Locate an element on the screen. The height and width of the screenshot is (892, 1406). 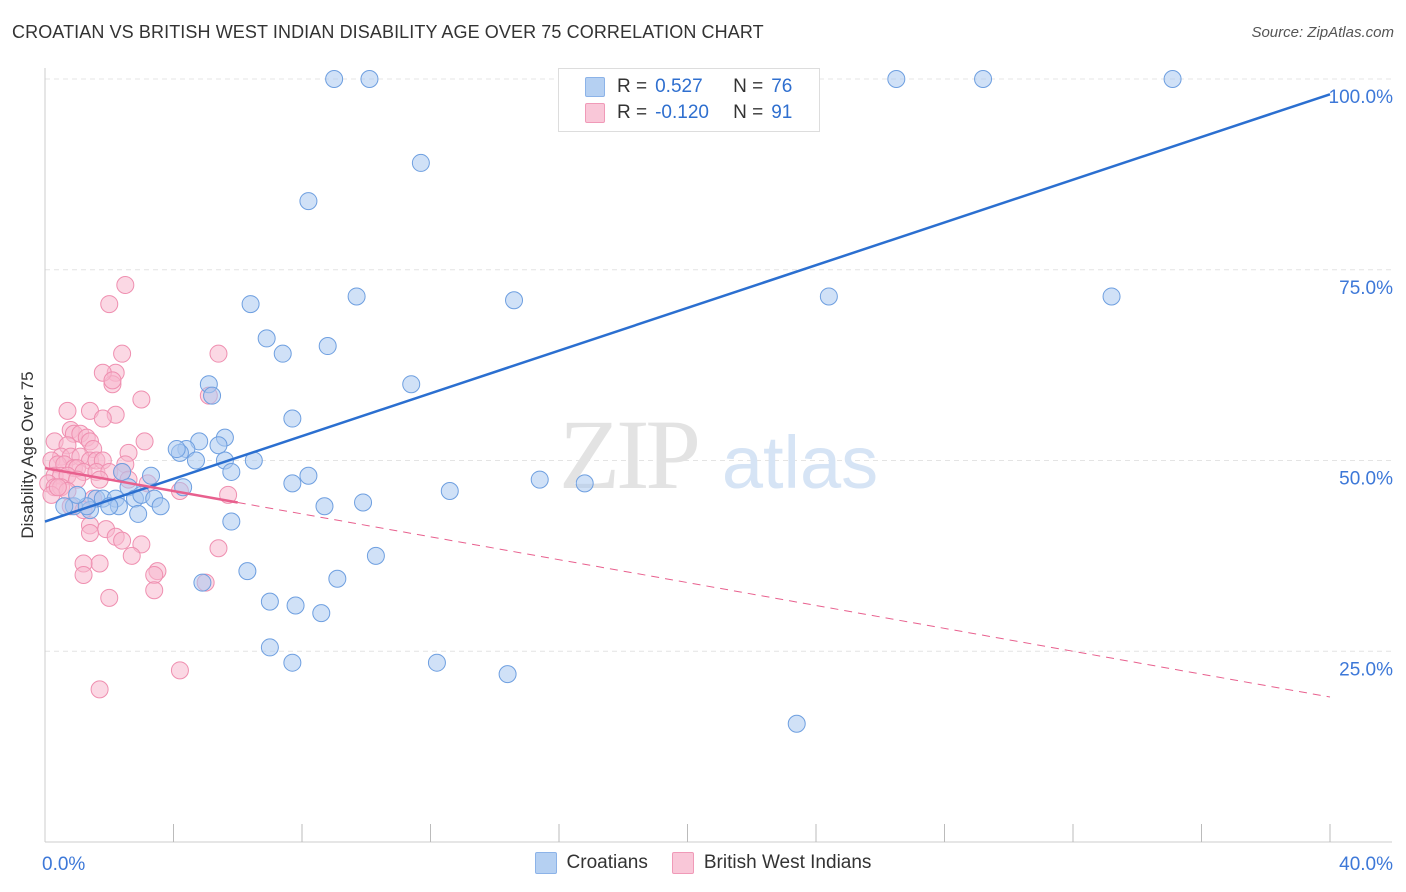
watermark-atlas: atlas is located at coordinates (800, 462).